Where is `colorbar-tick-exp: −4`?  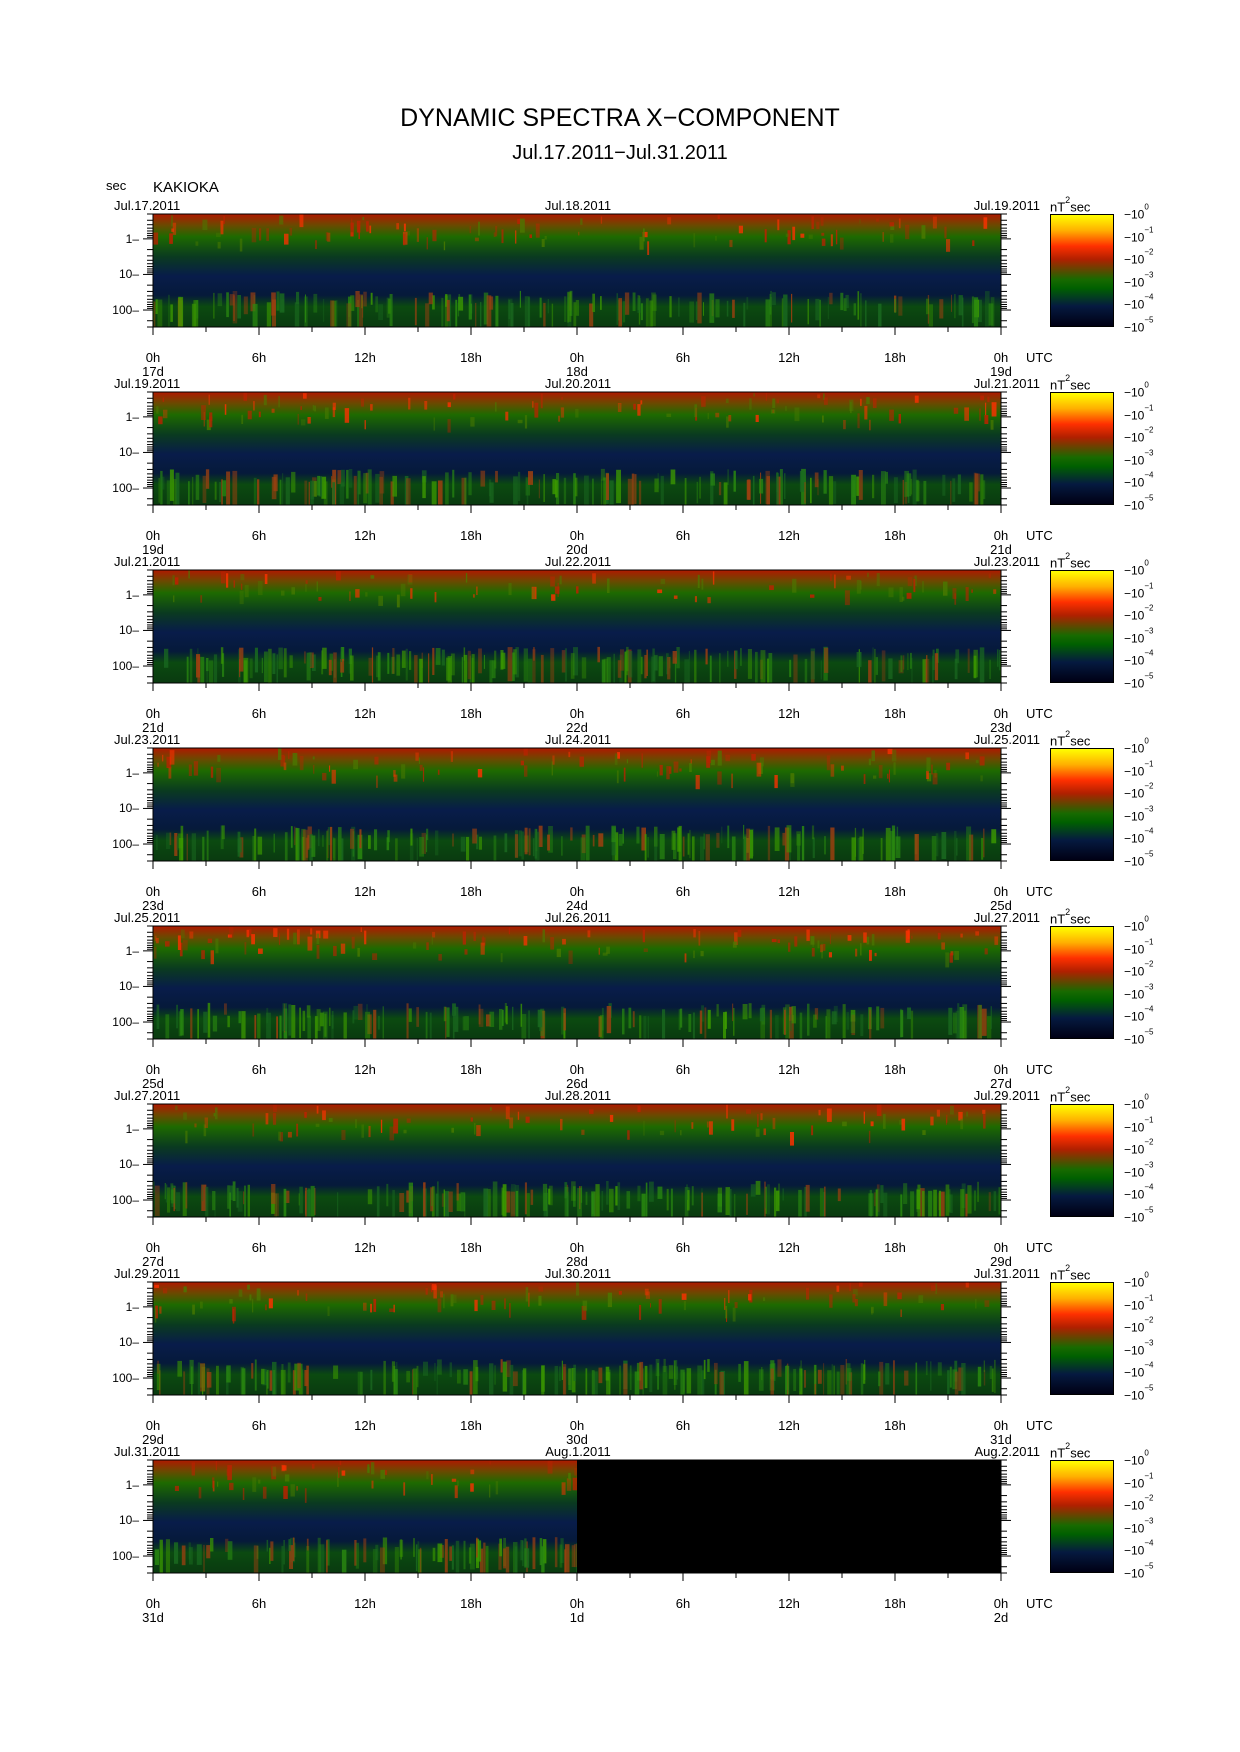 colorbar-tick-exp: −4 is located at coordinates (1149, 1187).